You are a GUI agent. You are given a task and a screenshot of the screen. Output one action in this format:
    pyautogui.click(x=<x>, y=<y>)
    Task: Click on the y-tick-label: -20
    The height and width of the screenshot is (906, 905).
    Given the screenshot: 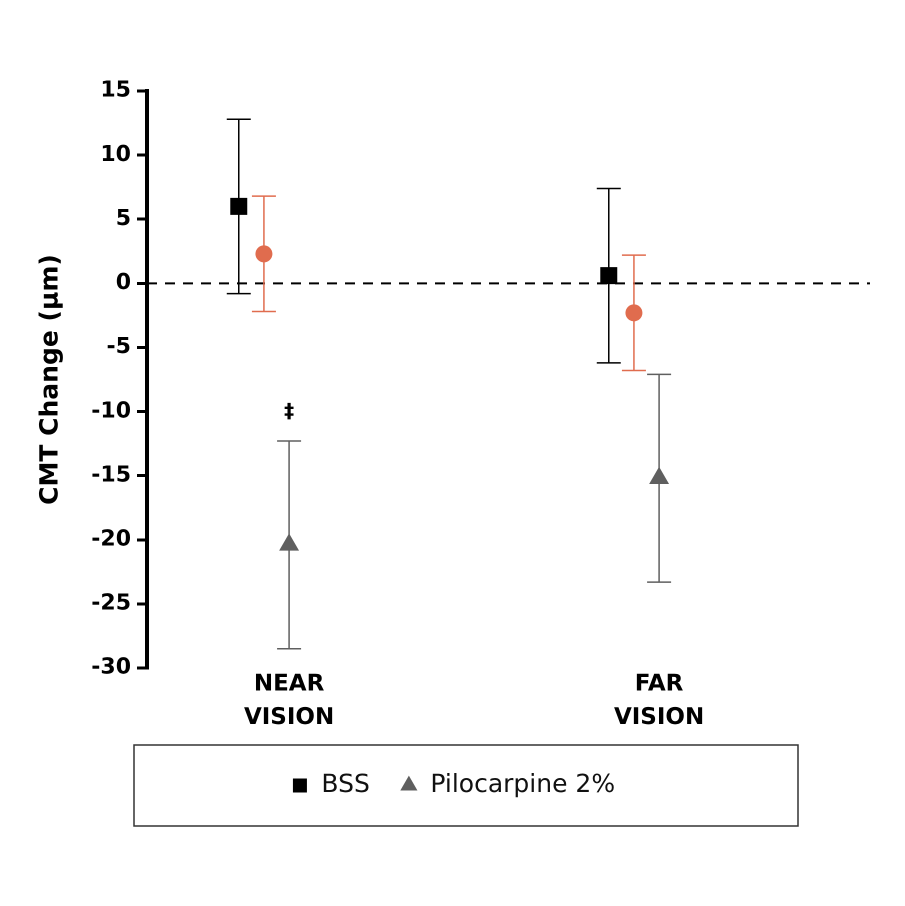 What is the action you would take?
    pyautogui.click(x=111, y=539)
    